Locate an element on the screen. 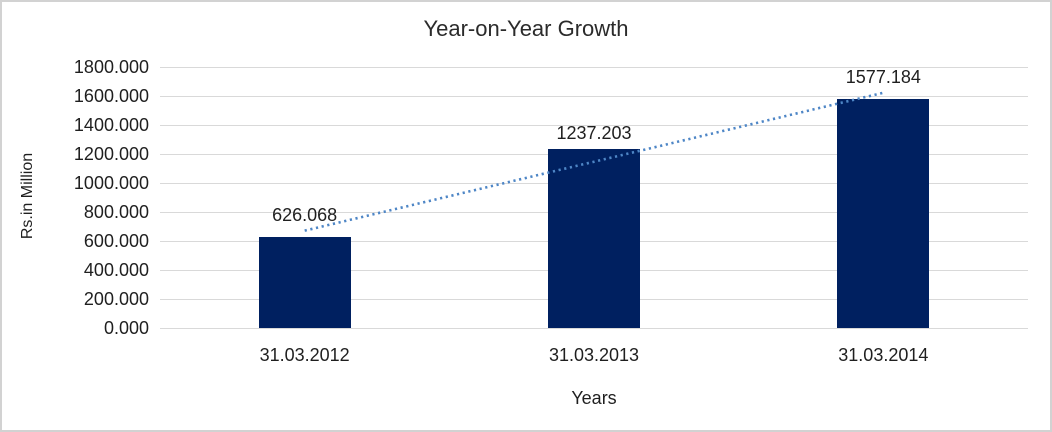  x-tick-label: 31.03.2013 is located at coordinates (594, 355).